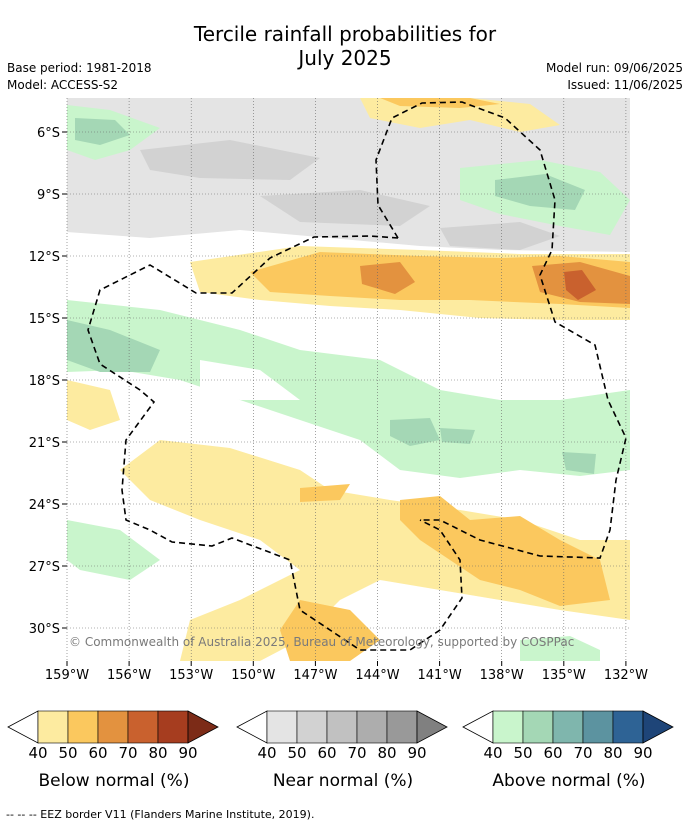  I want to click on title-line-1: Tercile rainfall probabilities for, so click(345, 34).